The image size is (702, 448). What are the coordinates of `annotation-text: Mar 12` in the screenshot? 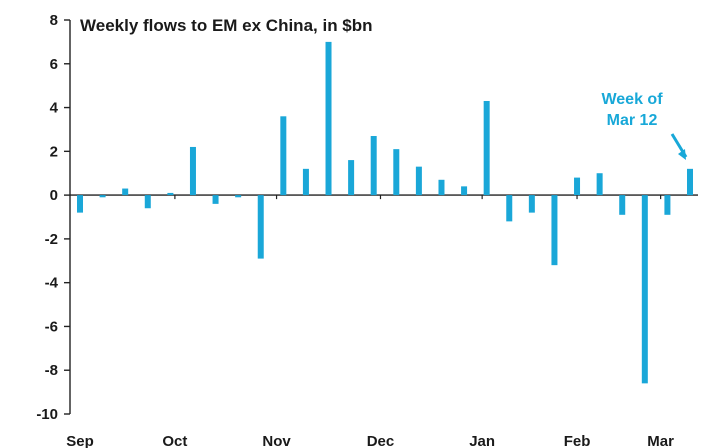 It's located at (632, 120).